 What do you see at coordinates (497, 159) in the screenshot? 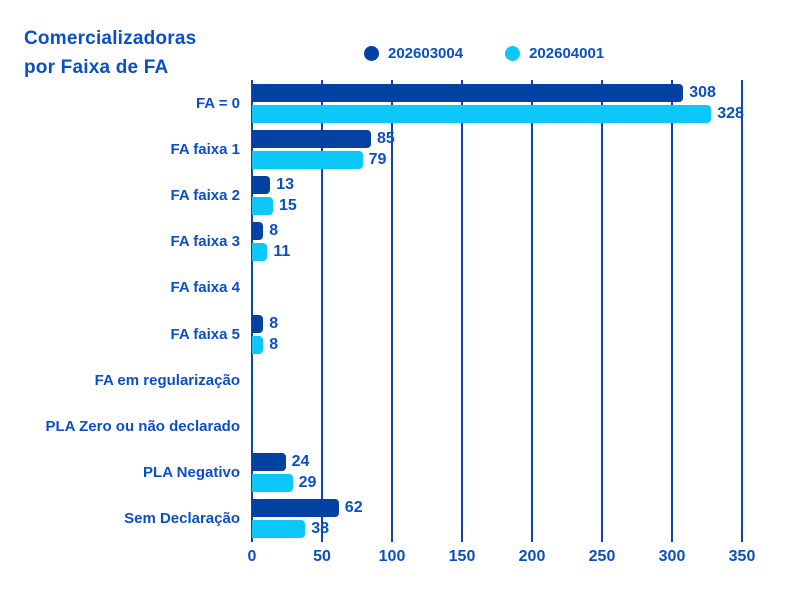
I see `bar-line: 79` at bounding box center [497, 159].